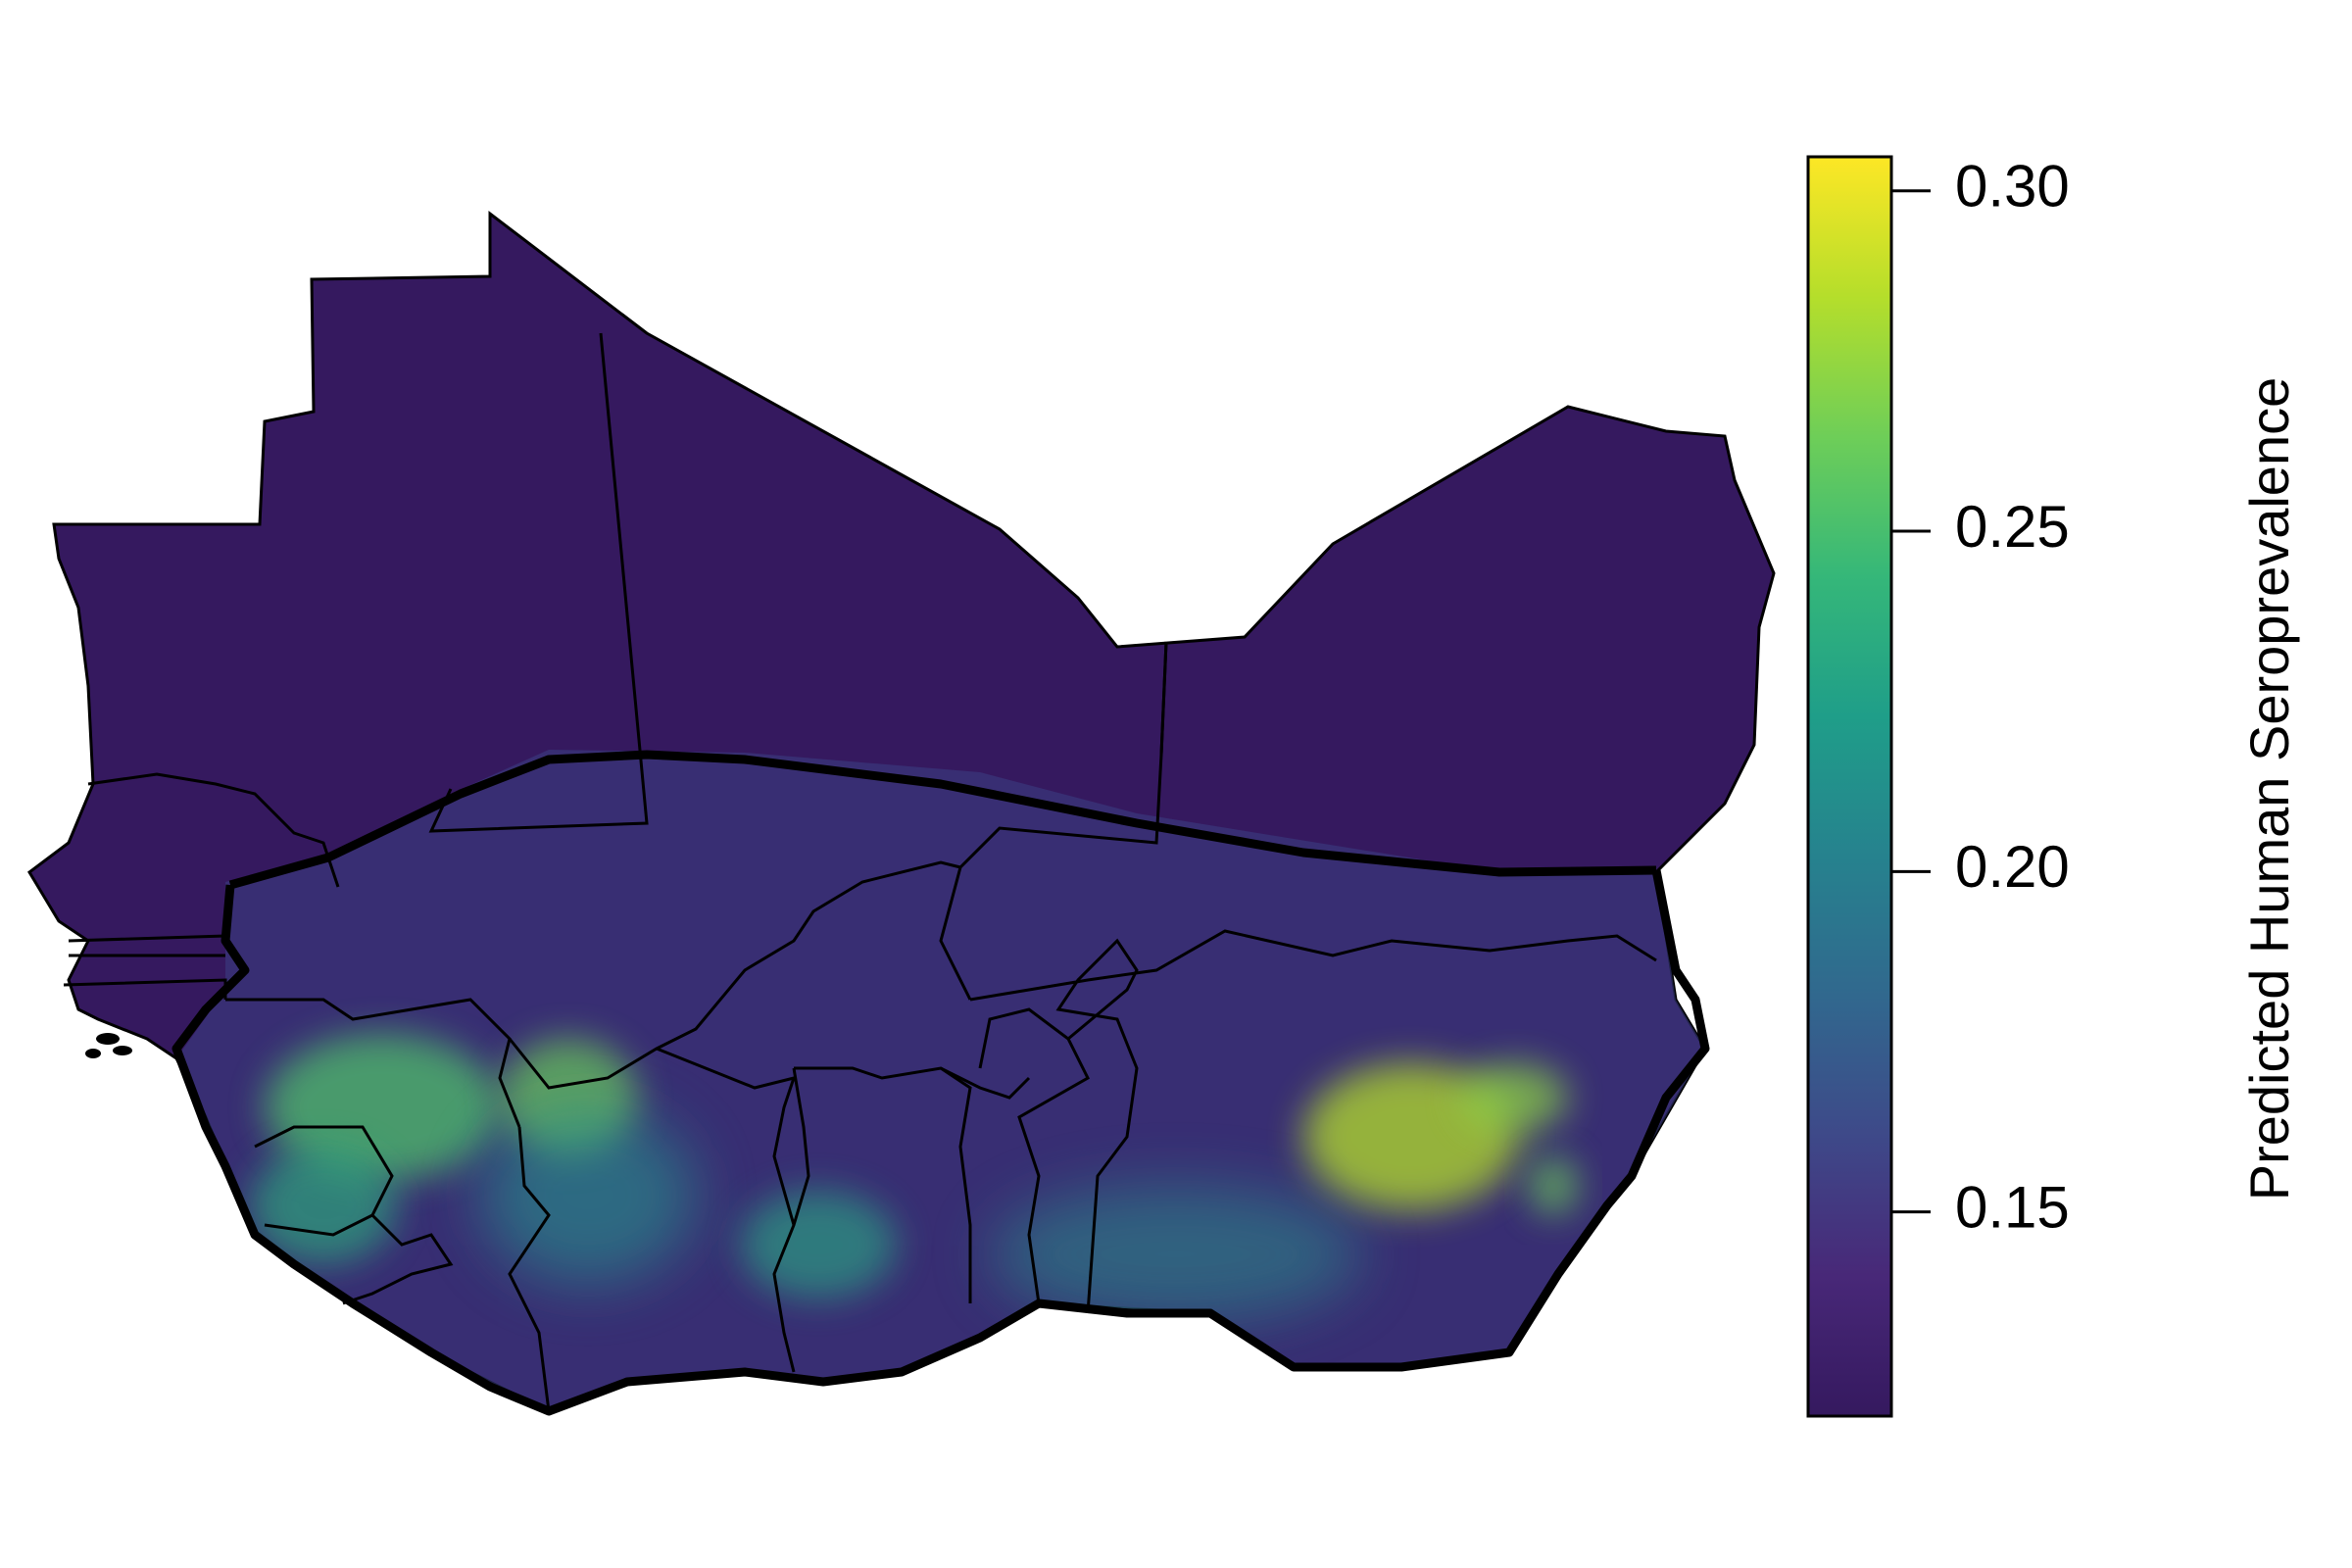 The image size is (2352, 1568). I want to click on ghana-togo-border, so click(791, 1220).